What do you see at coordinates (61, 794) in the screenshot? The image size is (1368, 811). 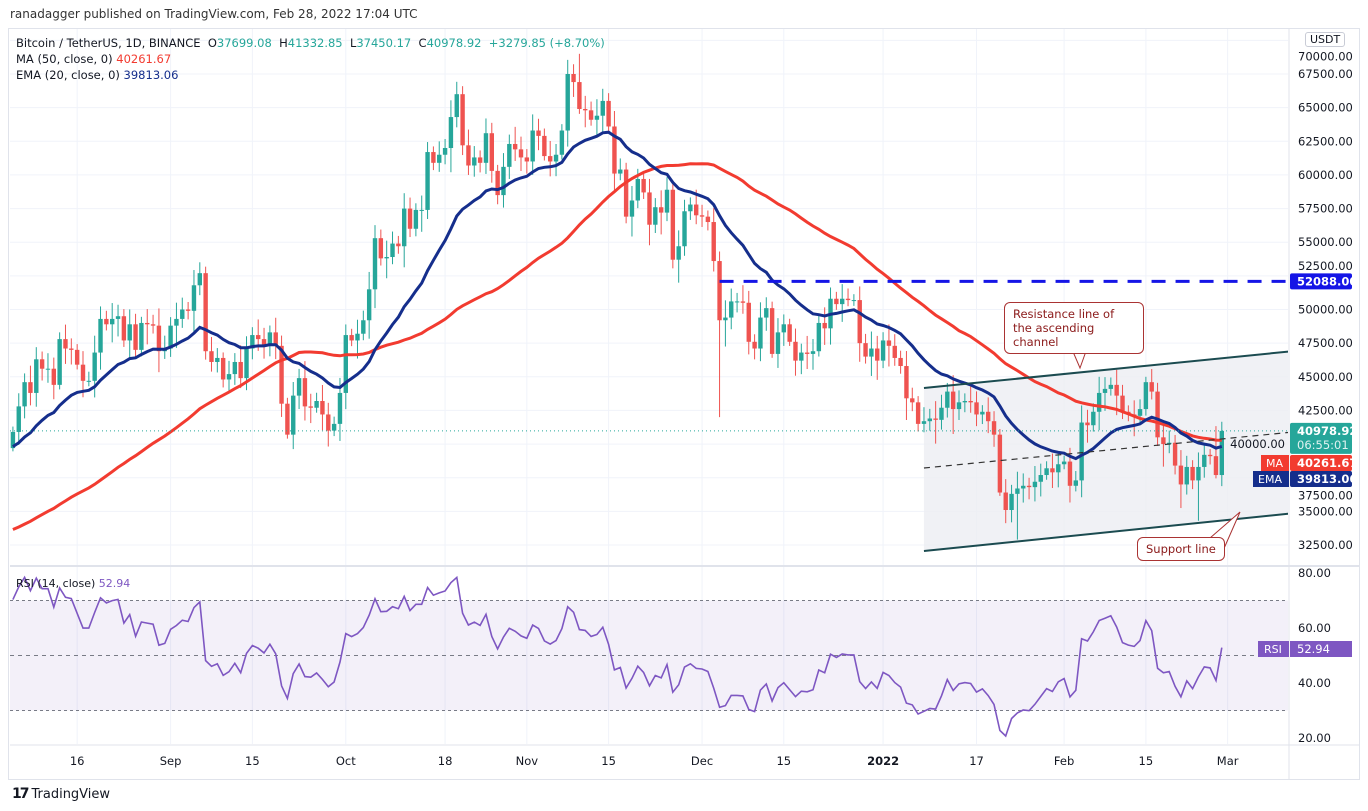 I see `footer-brand: 17 TradingView` at bounding box center [61, 794].